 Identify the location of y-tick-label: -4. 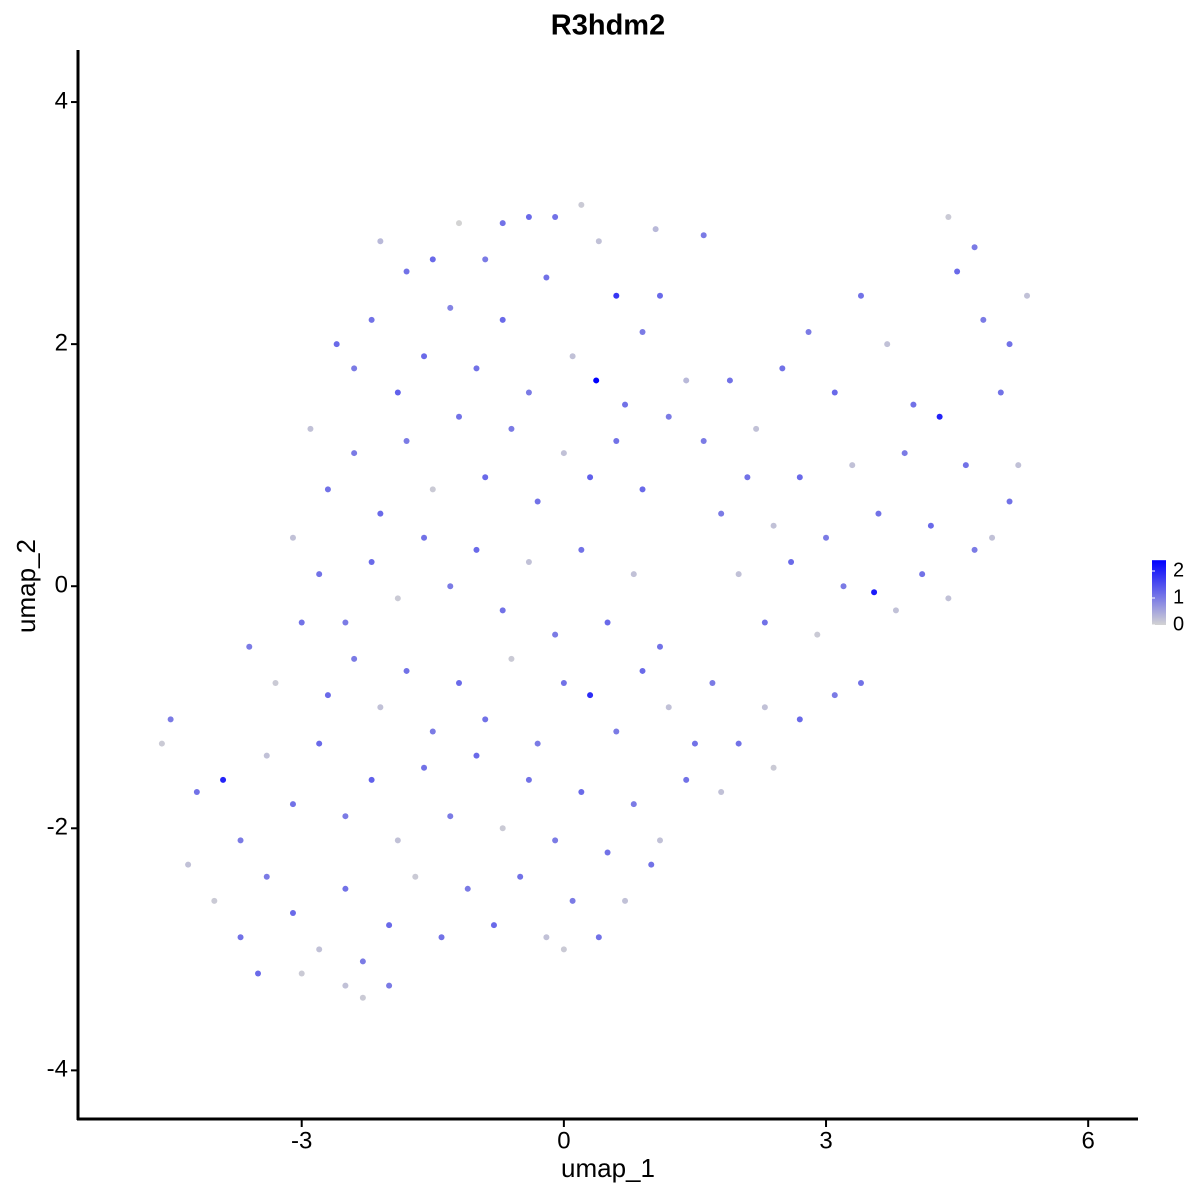
(57, 1069).